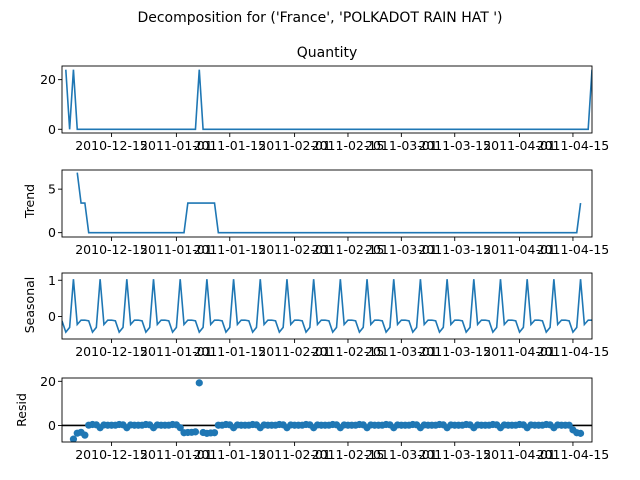 The width and height of the screenshot is (640, 480). What do you see at coordinates (52, 189) in the screenshot?
I see `y-tick-label: 5` at bounding box center [52, 189].